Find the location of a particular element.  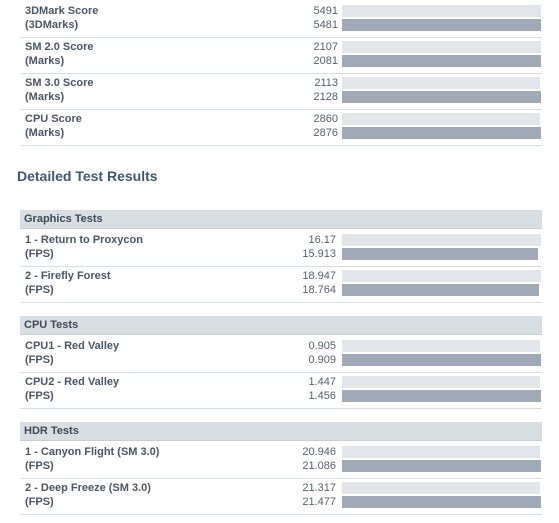

test-value-primary: 20.946 is located at coordinates (319, 452).